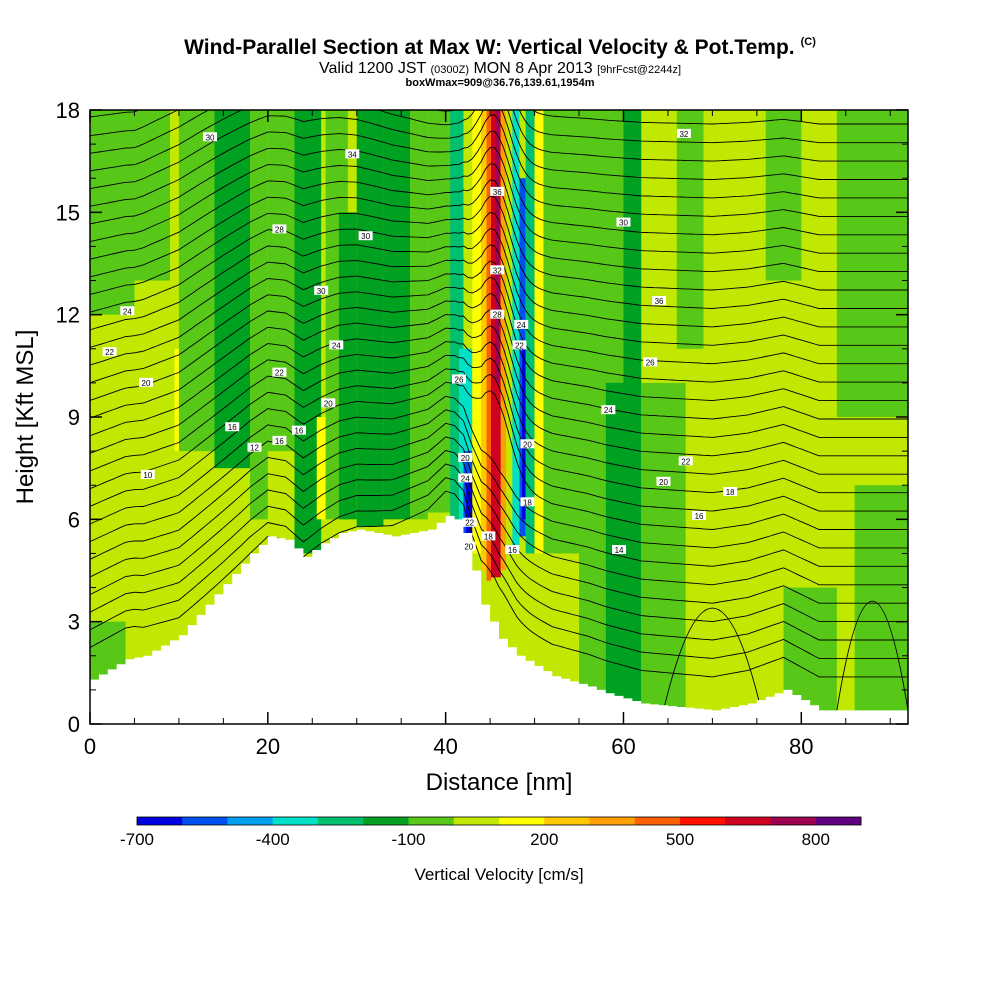  What do you see at coordinates (659, 301) in the screenshot?
I see `contour-label: 36` at bounding box center [659, 301].